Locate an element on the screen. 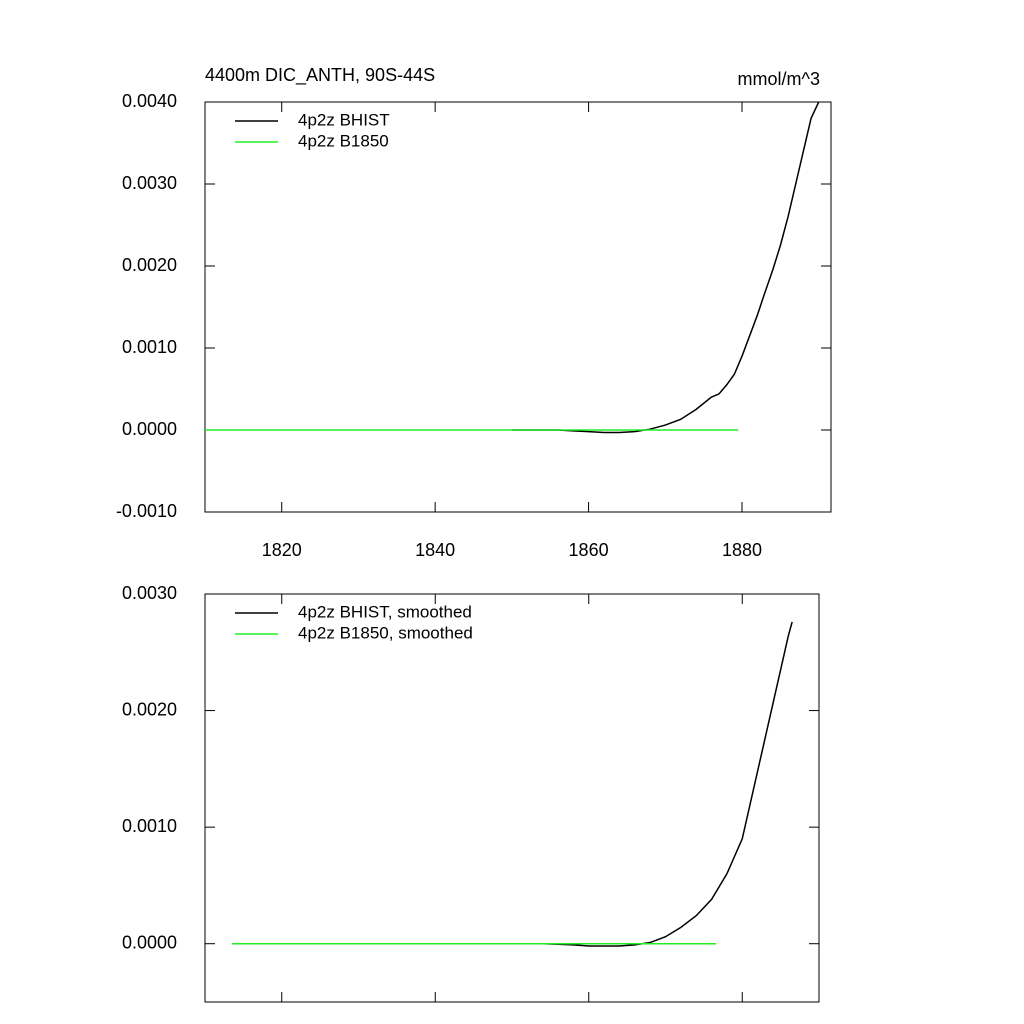 The height and width of the screenshot is (1024, 1024). chart-title: 4400m DIC_ANTH, 90S-44S is located at coordinates (320, 75).